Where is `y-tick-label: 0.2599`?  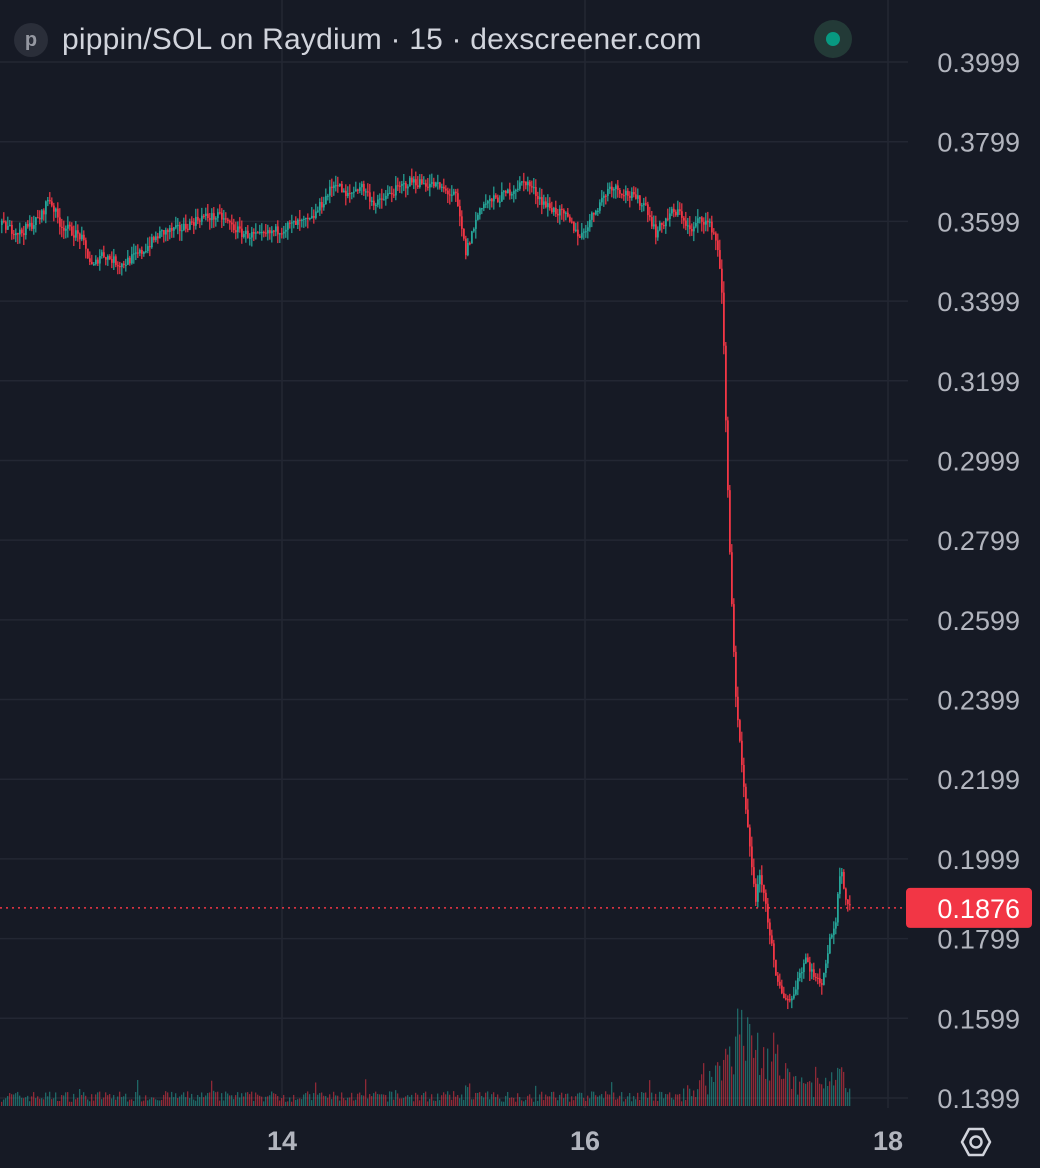 y-tick-label: 0.2599 is located at coordinates (978, 621).